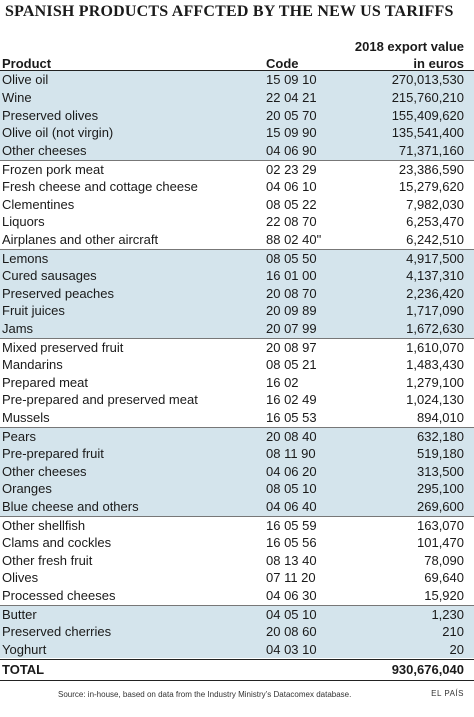  What do you see at coordinates (237, 383) in the screenshot?
I see `table-row: Prepared meat 16 02 1,279,100` at bounding box center [237, 383].